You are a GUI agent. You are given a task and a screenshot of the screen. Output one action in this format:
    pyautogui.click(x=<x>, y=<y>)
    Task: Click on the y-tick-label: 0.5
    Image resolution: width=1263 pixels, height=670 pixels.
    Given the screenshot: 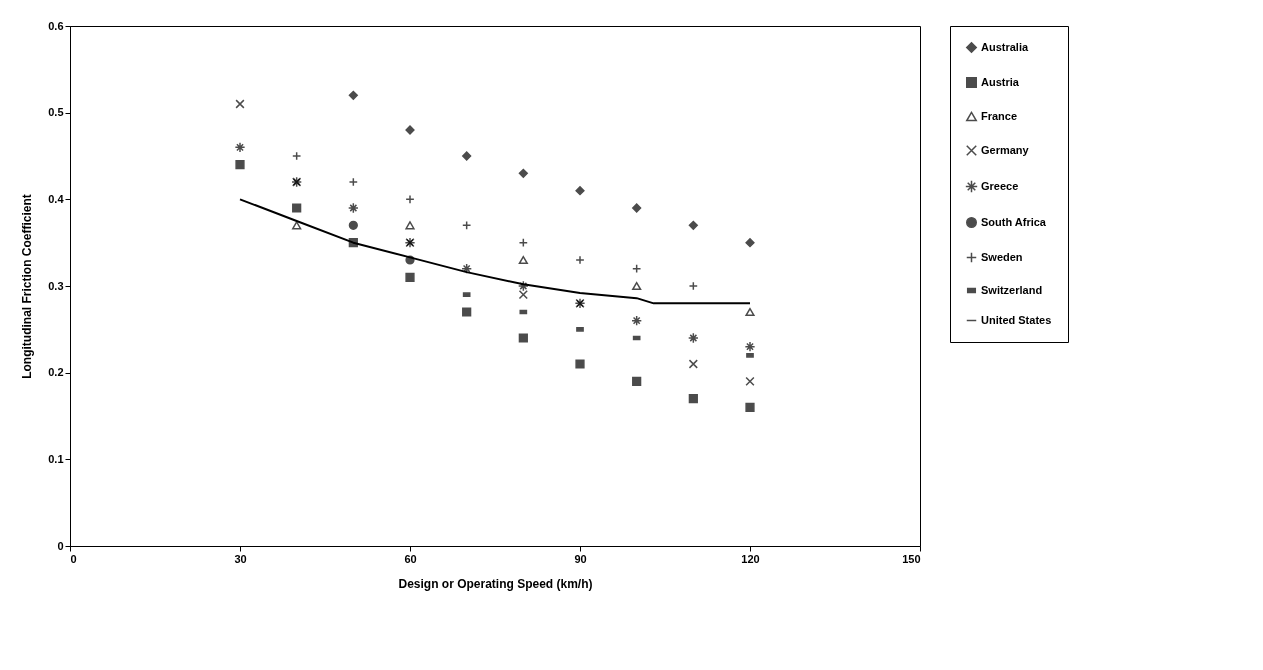 What is the action you would take?
    pyautogui.click(x=56, y=112)
    